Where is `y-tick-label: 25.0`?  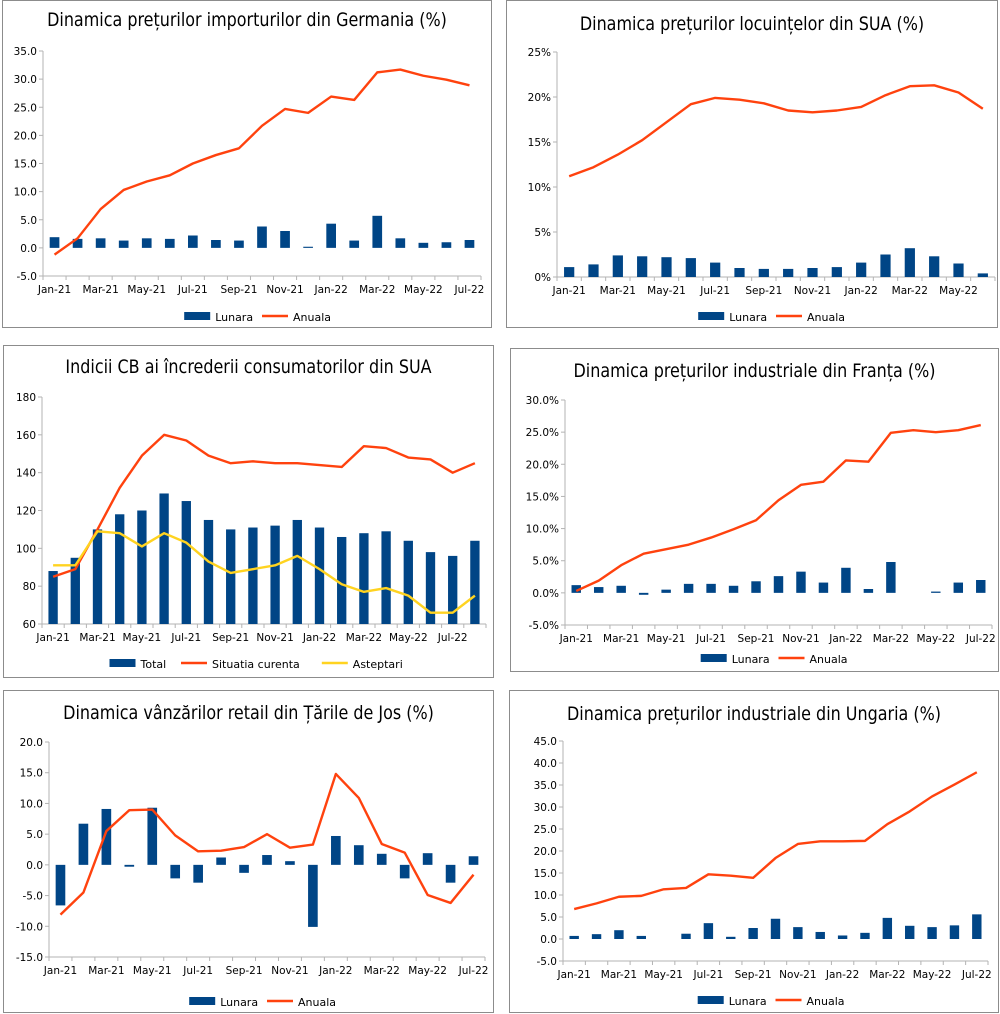
y-tick-label: 25.0 is located at coordinates (545, 830).